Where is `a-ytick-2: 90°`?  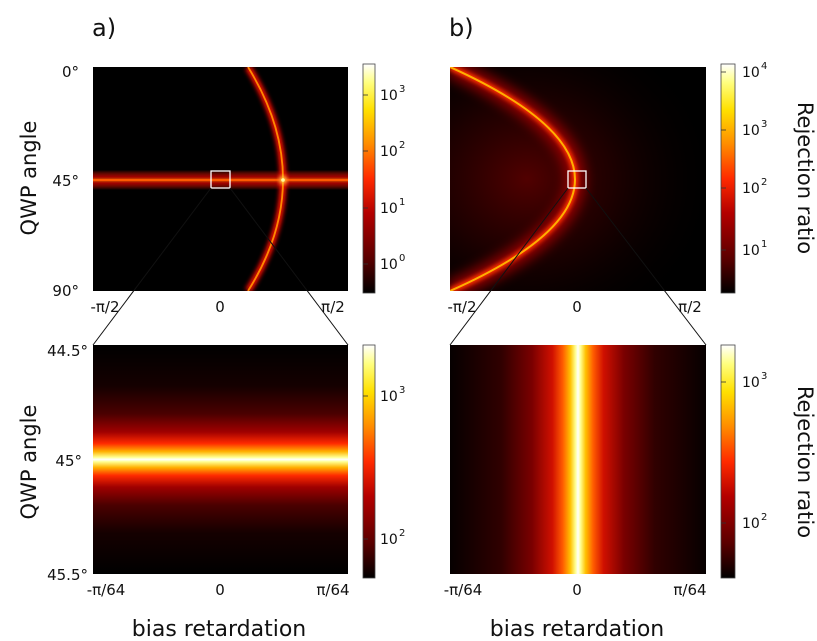
a-ytick-2: 90° is located at coordinates (65, 291).